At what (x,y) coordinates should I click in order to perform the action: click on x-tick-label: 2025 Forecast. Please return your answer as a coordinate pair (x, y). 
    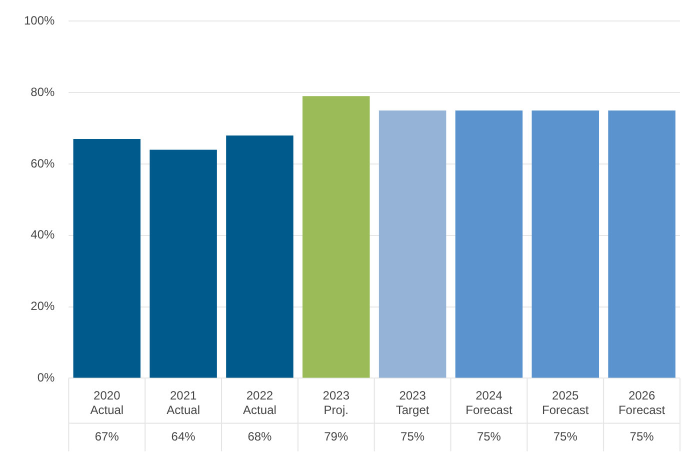
    Looking at the image, I should click on (566, 403).